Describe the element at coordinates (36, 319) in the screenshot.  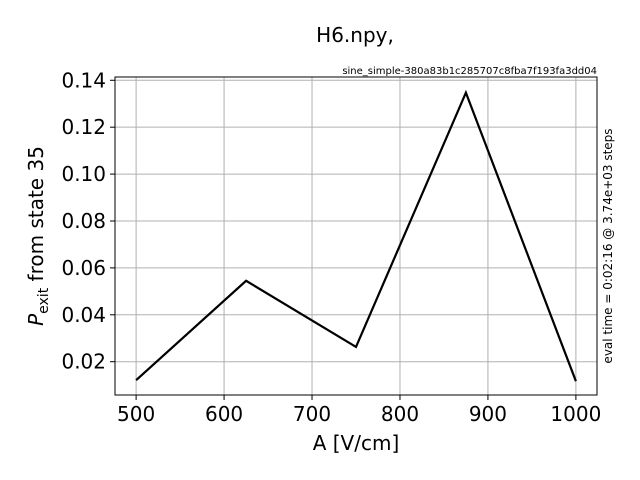
I see `y-axis-label-main: P` at that location.